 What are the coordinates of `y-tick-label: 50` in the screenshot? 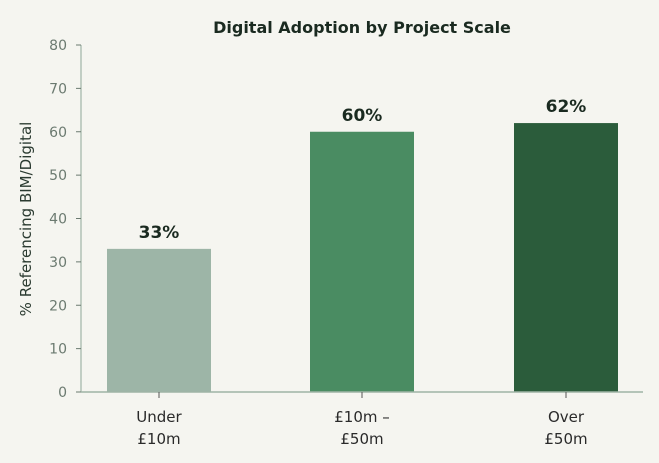 It's located at (58, 176).